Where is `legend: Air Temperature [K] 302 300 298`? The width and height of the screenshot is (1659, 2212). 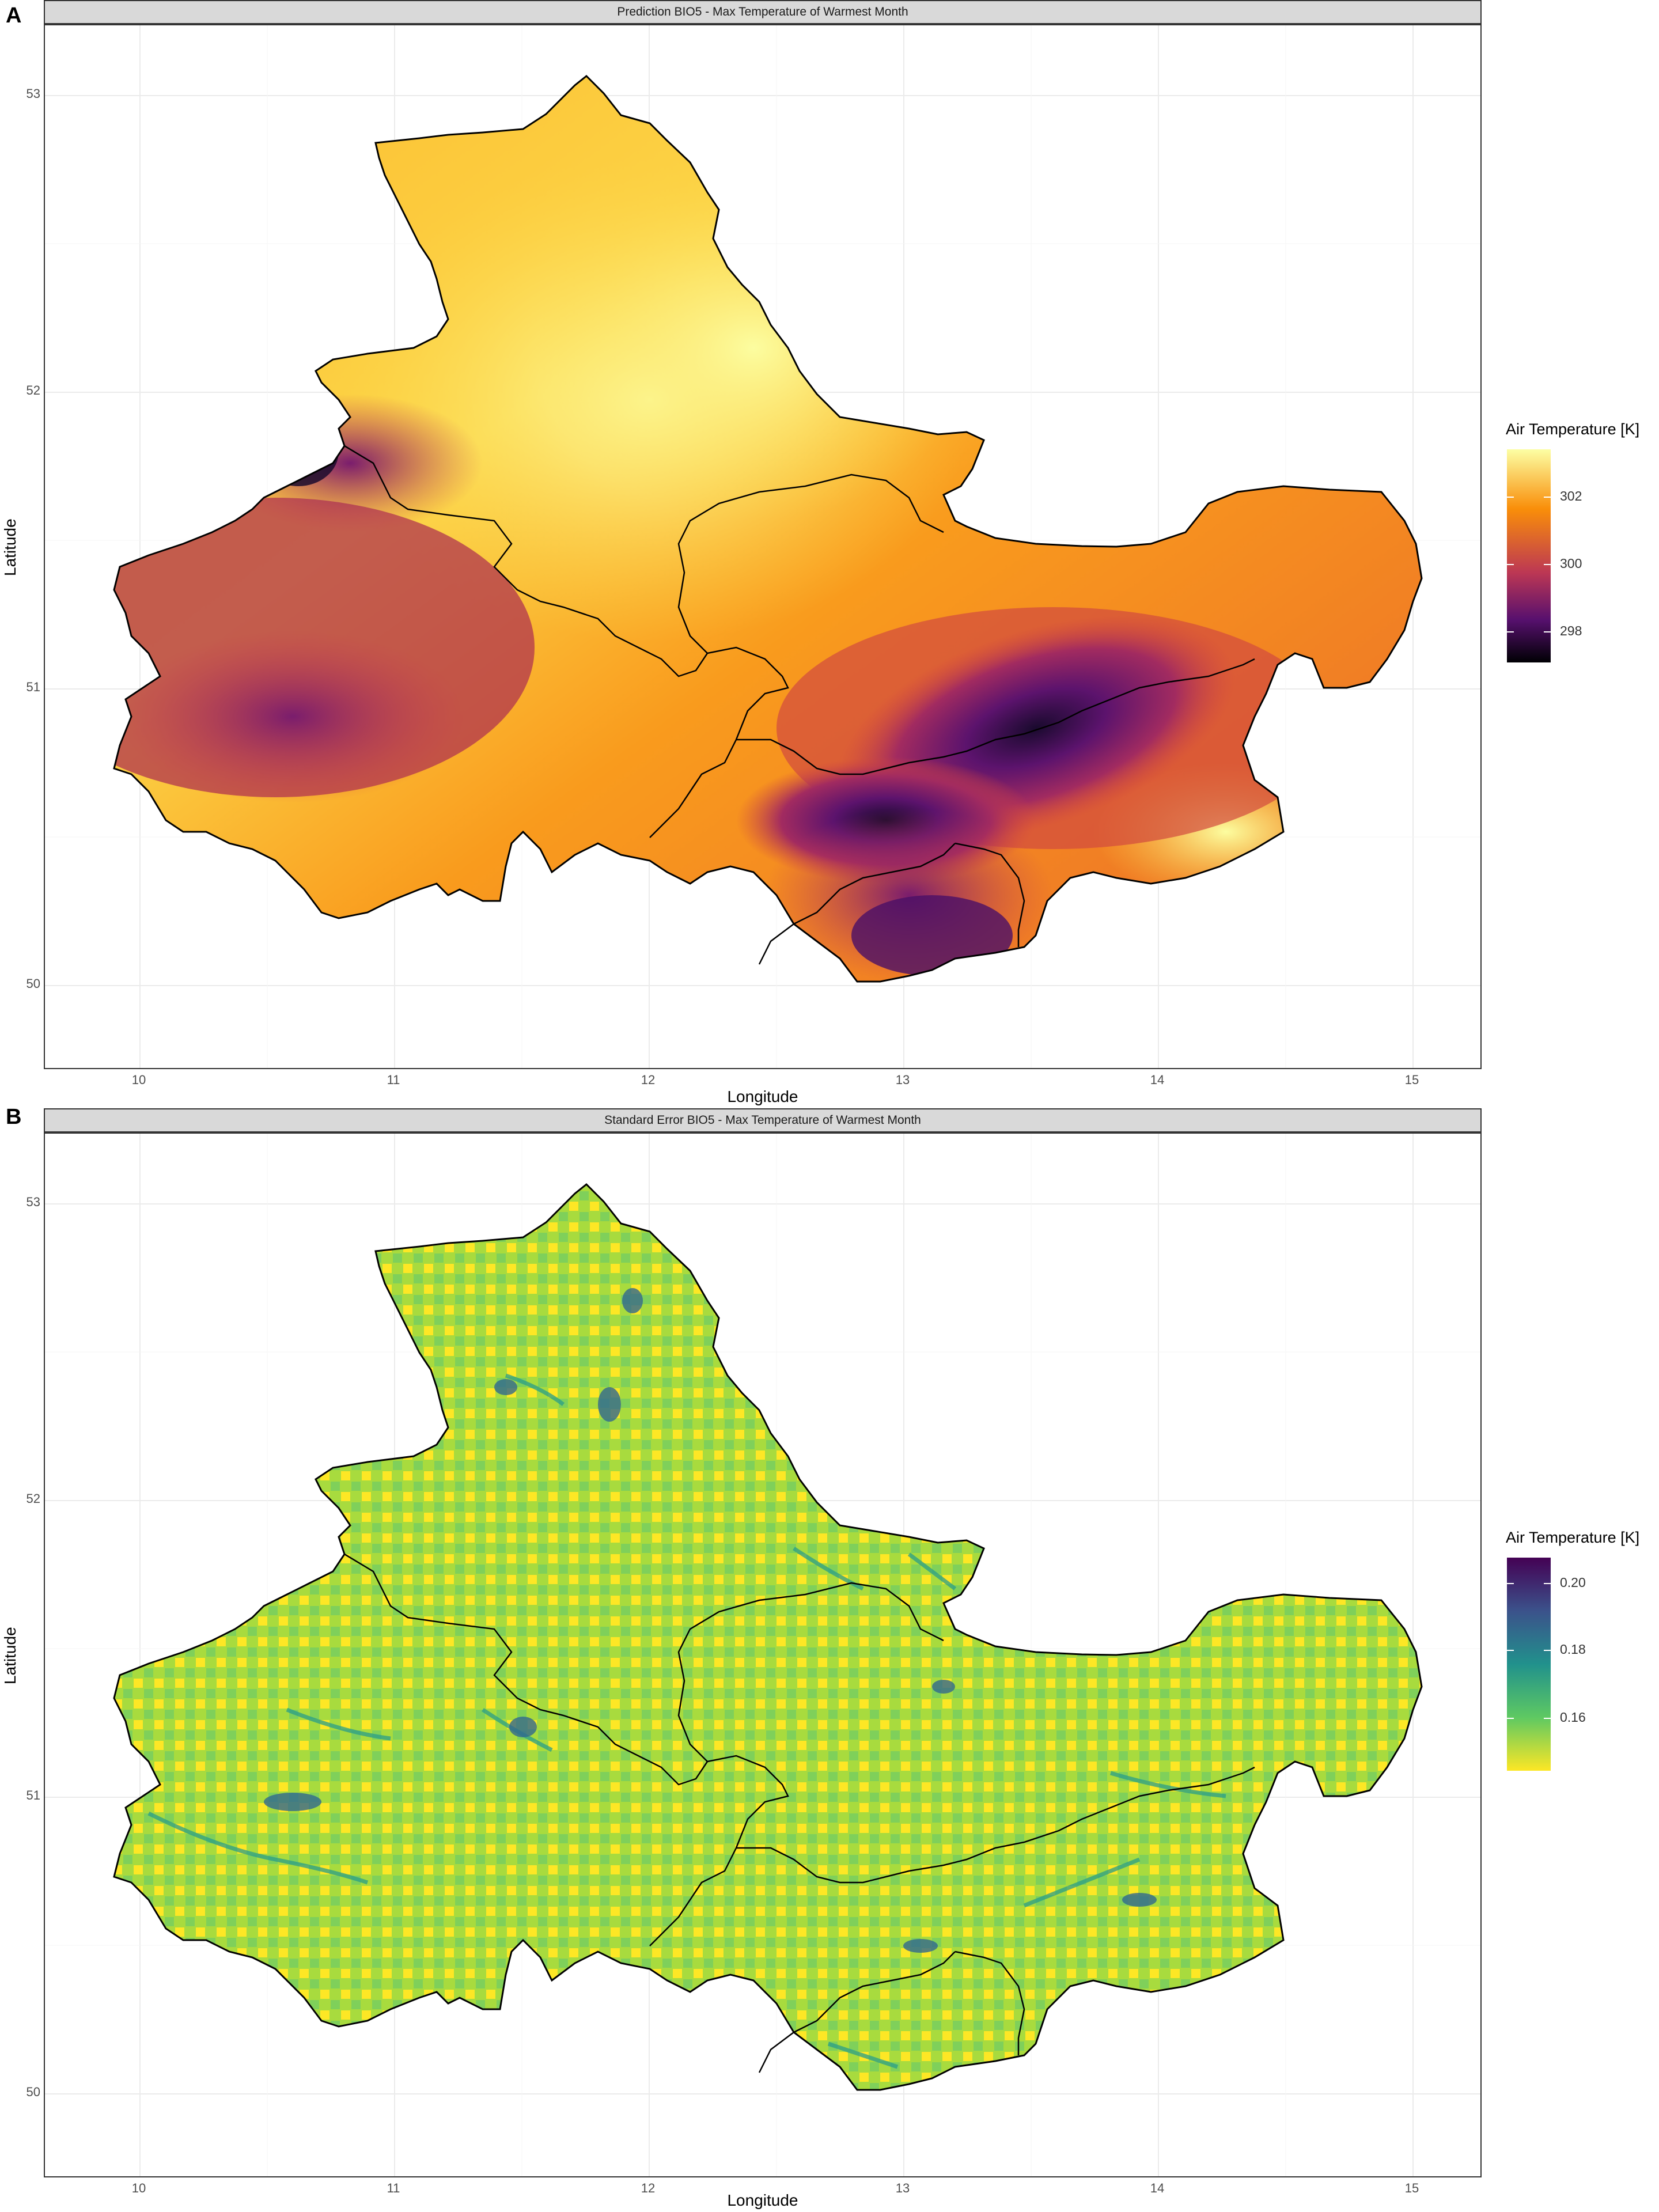 legend: Air Temperature [K] 302 300 298 is located at coordinates (1581, 547).